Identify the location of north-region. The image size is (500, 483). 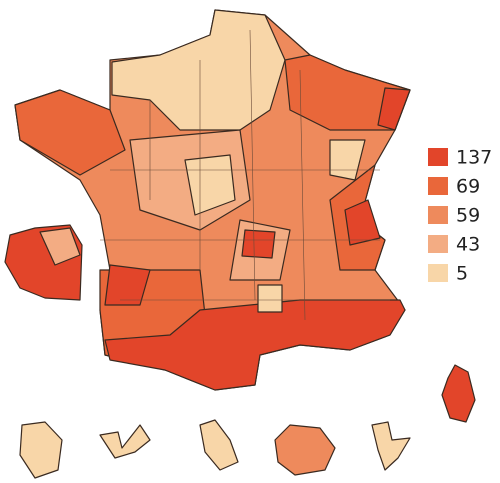
(198, 70).